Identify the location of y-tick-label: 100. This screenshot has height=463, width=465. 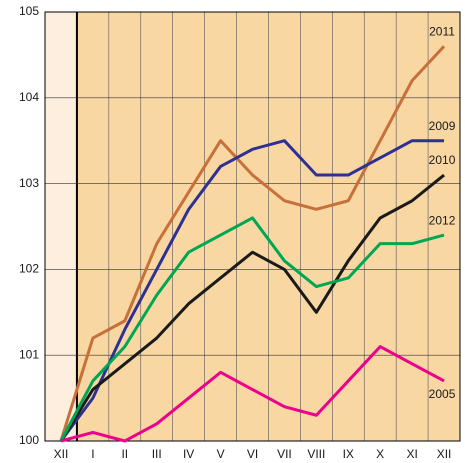
(29, 440).